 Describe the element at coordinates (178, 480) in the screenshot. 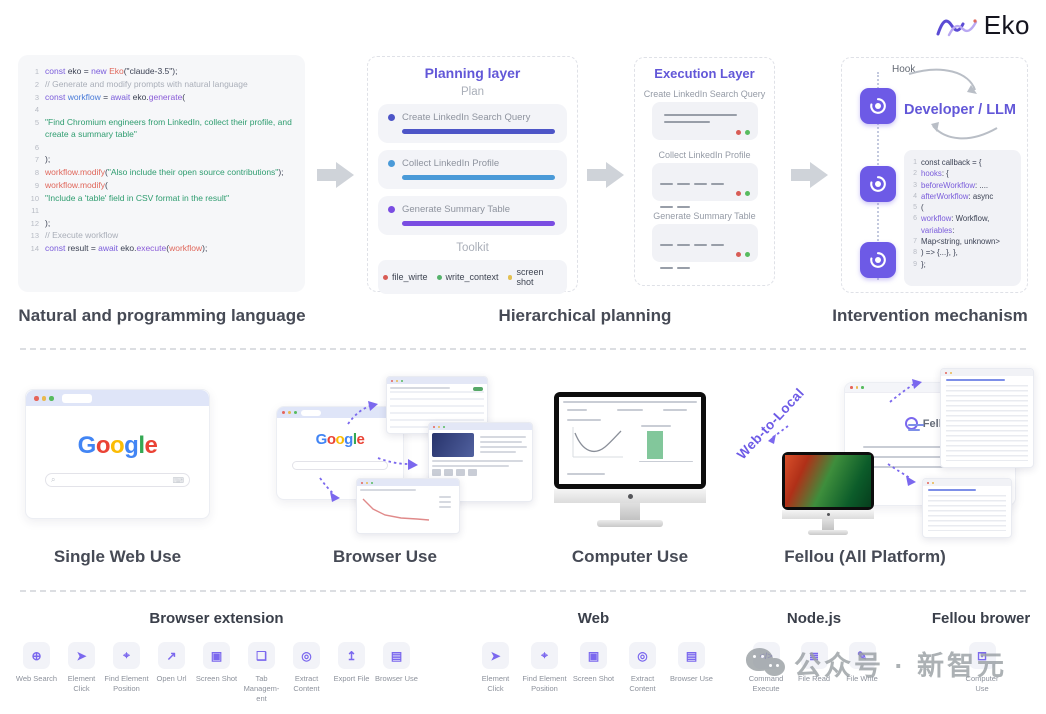

I see `keyboard-mic-icons: ⌨` at that location.